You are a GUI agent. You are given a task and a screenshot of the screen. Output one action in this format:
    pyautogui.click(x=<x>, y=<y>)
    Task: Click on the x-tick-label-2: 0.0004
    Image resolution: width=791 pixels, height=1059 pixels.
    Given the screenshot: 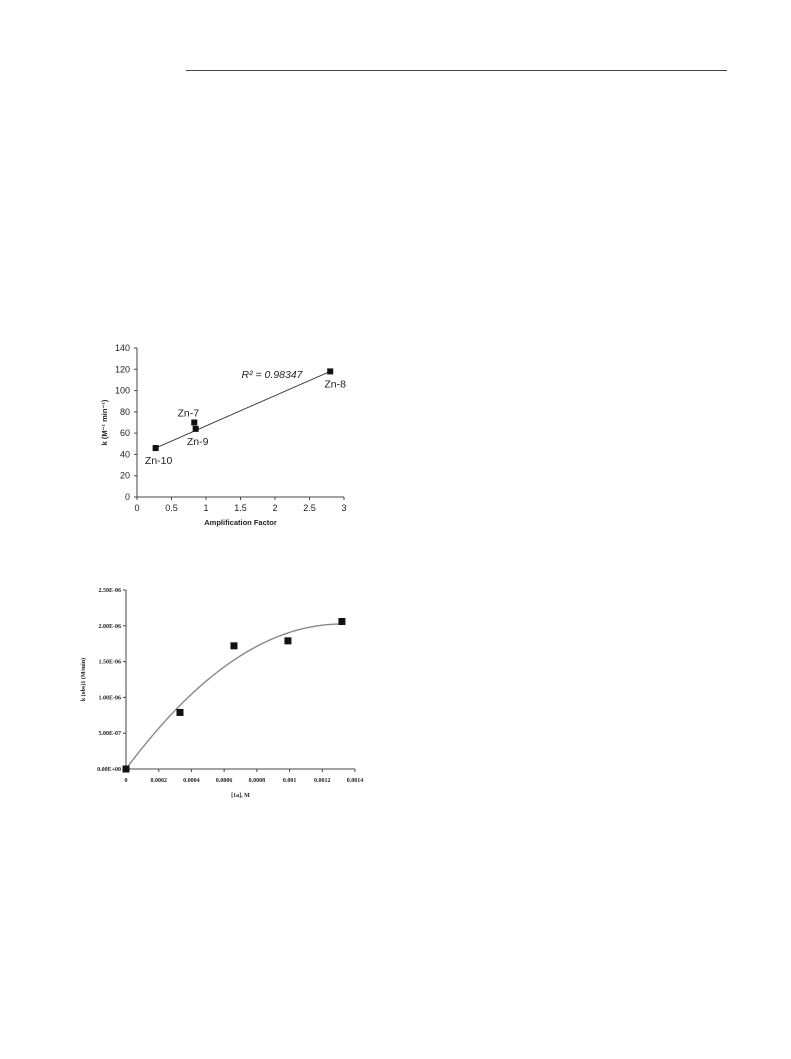 What is the action you would take?
    pyautogui.click(x=191, y=781)
    